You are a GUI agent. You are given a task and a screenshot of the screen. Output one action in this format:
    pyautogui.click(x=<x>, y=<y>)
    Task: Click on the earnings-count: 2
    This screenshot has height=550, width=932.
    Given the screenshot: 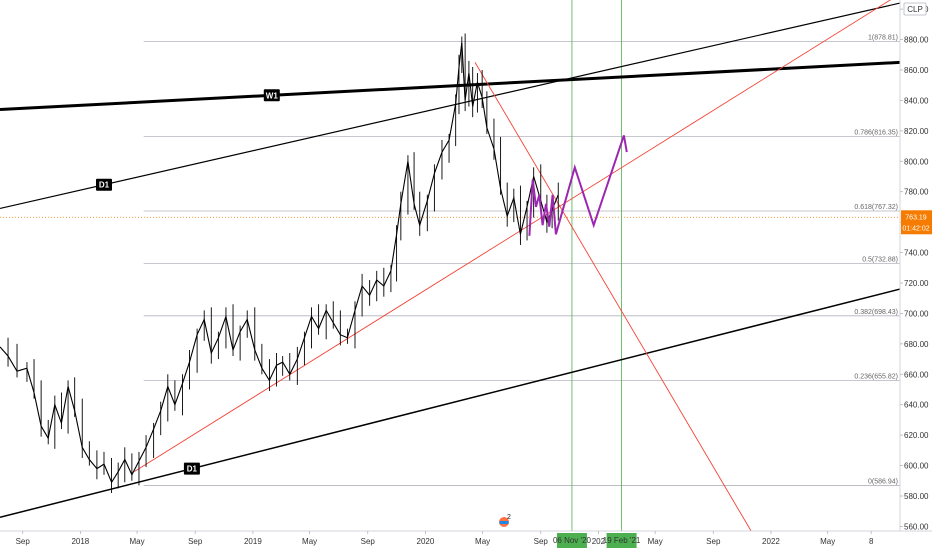 What is the action you would take?
    pyautogui.click(x=509, y=517)
    